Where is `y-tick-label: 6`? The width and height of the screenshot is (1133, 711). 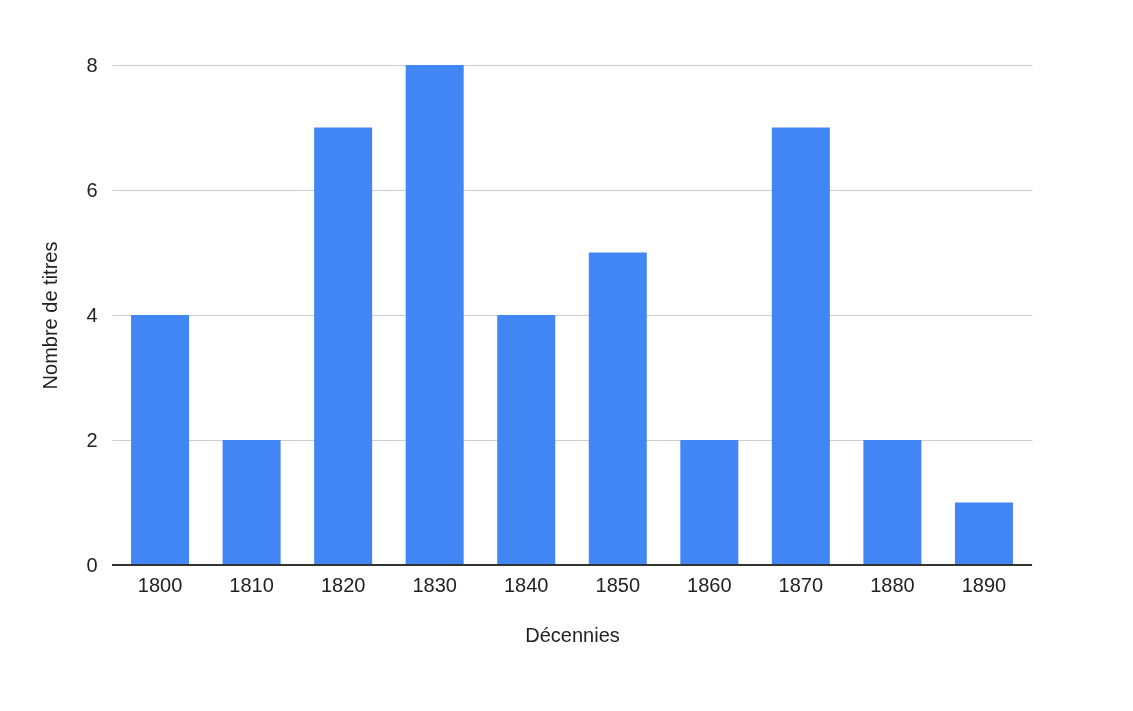
y-tick-label: 6 is located at coordinates (92, 189).